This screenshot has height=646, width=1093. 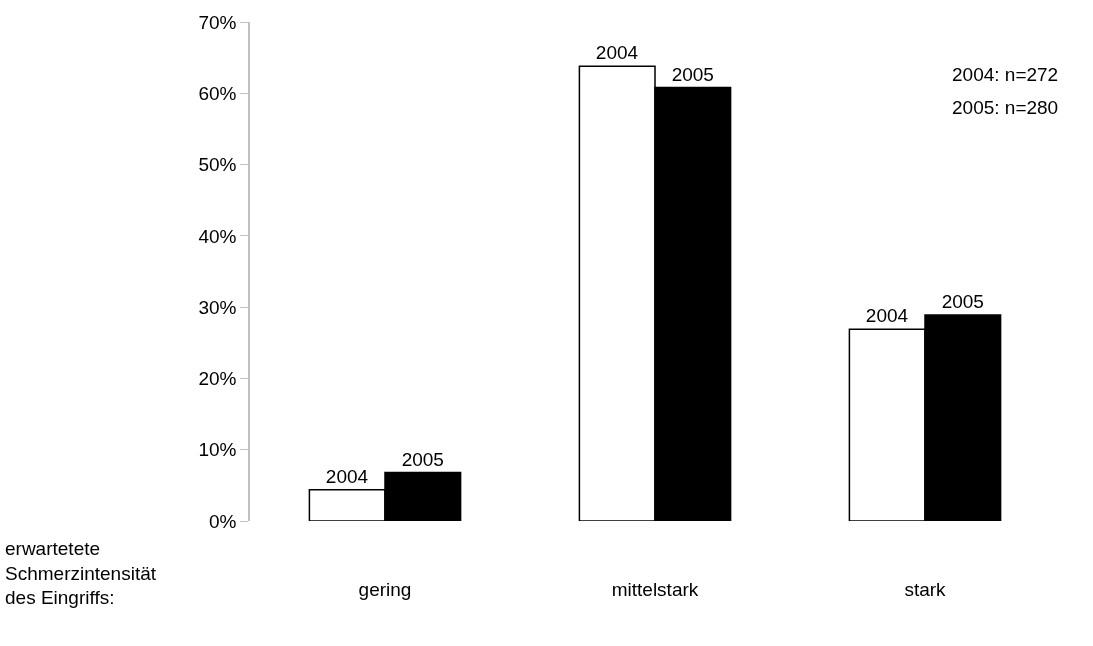 What do you see at coordinates (217, 22) in the screenshot?
I see `y-tick-label: 70%` at bounding box center [217, 22].